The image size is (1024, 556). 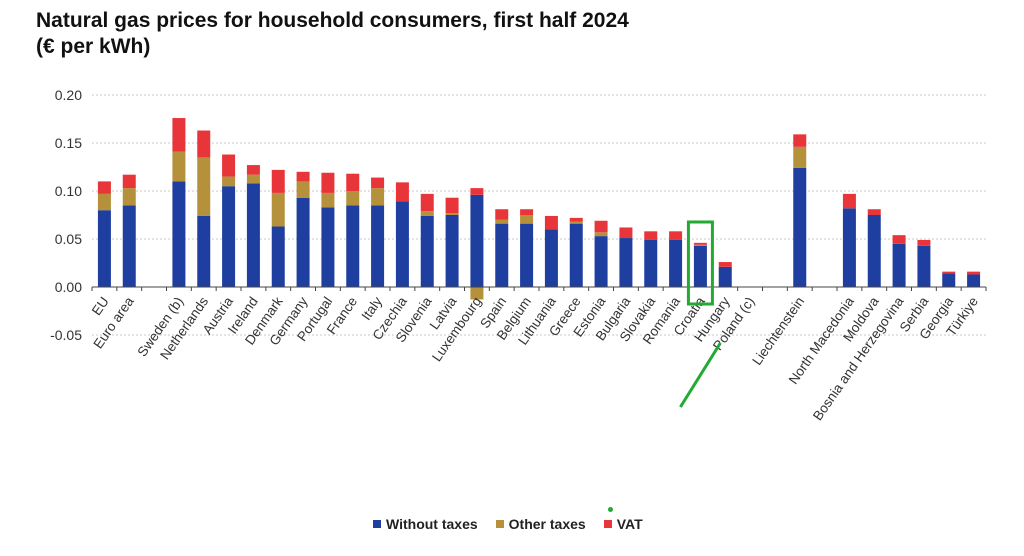 What do you see at coordinates (629, 524) in the screenshot?
I see `legend-label: VAT` at bounding box center [629, 524].